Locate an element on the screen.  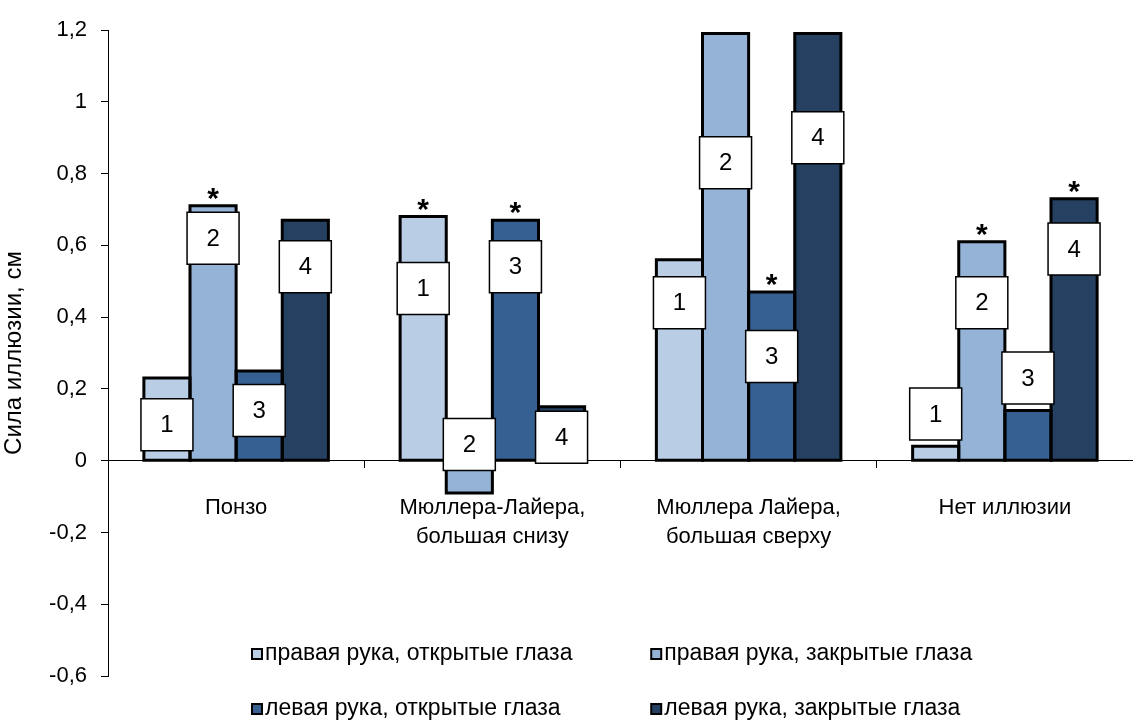
y-tick-label: 0,8 is located at coordinates (71, 172).